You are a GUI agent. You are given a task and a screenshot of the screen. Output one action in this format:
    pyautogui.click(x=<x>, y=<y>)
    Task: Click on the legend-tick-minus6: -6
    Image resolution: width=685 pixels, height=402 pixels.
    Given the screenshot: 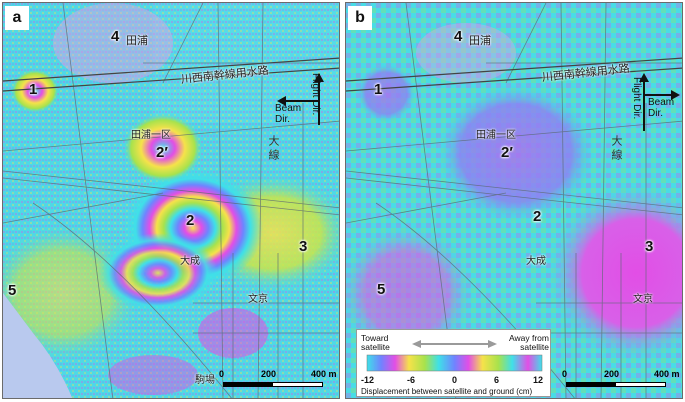 What is the action you would take?
    pyautogui.click(x=411, y=380)
    